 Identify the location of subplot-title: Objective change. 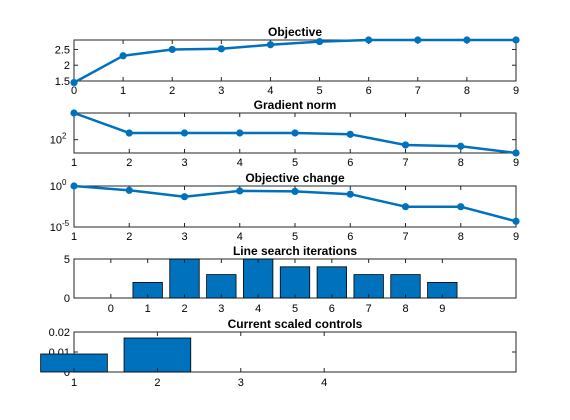
(295, 178).